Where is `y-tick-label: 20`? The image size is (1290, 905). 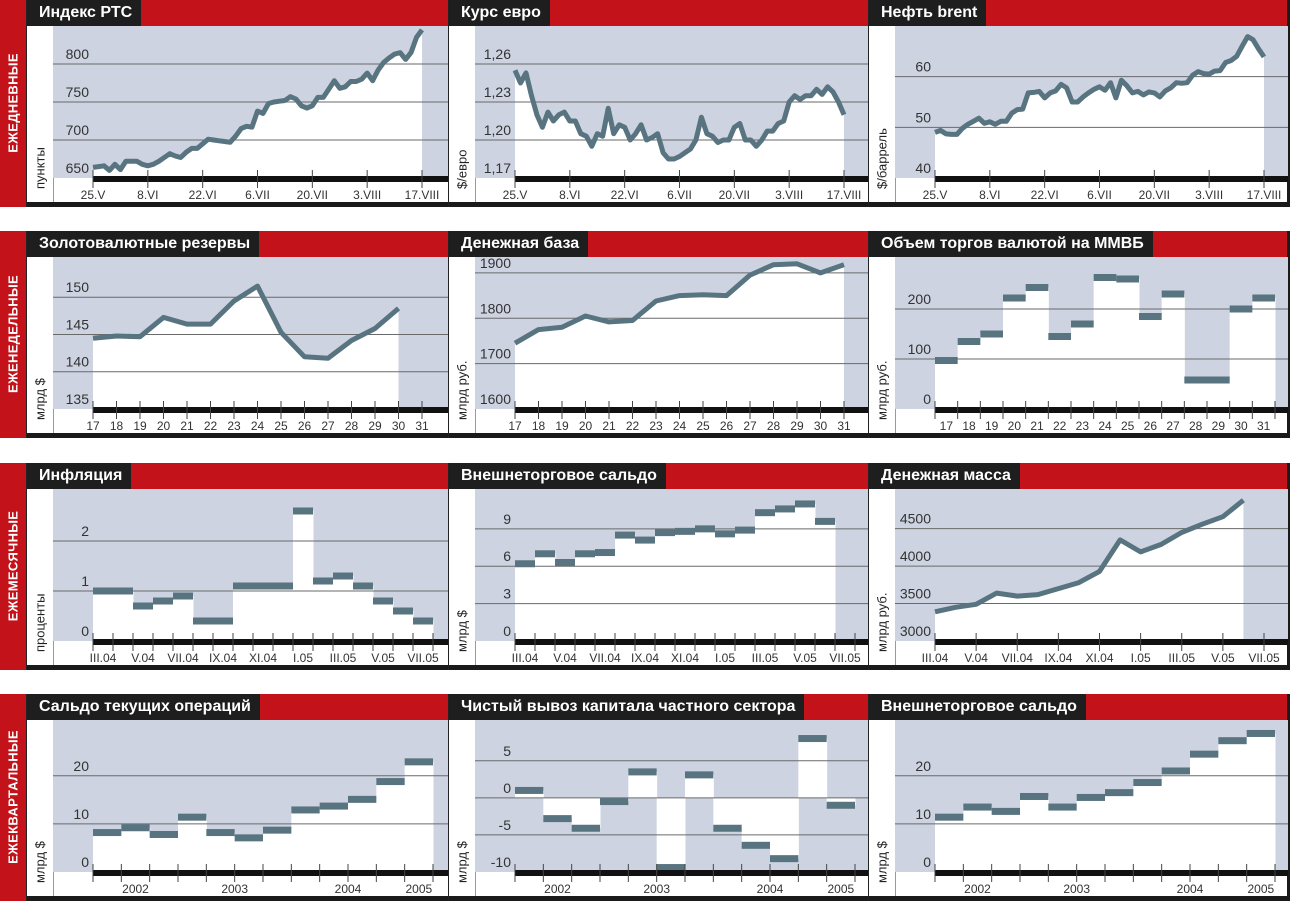 y-tick-label: 20 is located at coordinates (81, 766).